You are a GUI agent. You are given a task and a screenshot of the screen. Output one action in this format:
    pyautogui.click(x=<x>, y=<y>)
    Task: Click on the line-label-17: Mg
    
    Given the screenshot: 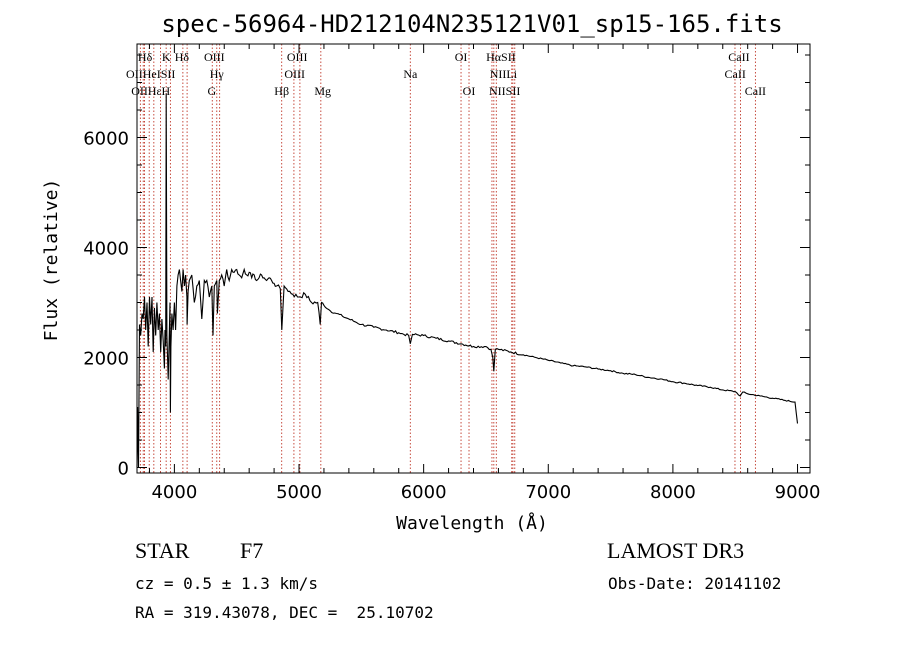 What is the action you would take?
    pyautogui.click(x=322, y=91)
    